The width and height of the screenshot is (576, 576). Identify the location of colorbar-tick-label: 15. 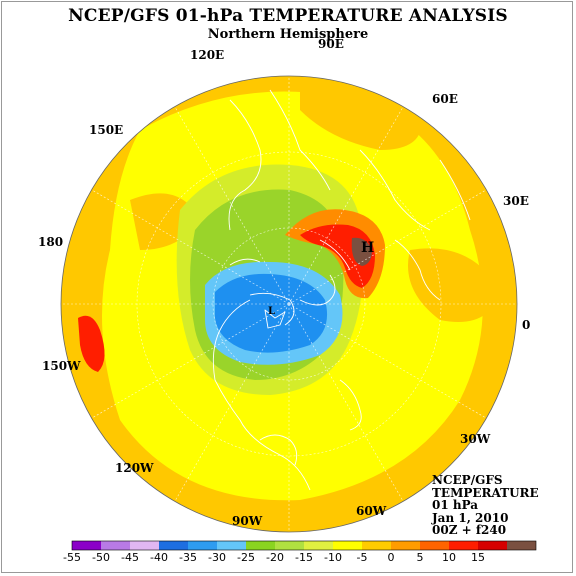
(478, 557).